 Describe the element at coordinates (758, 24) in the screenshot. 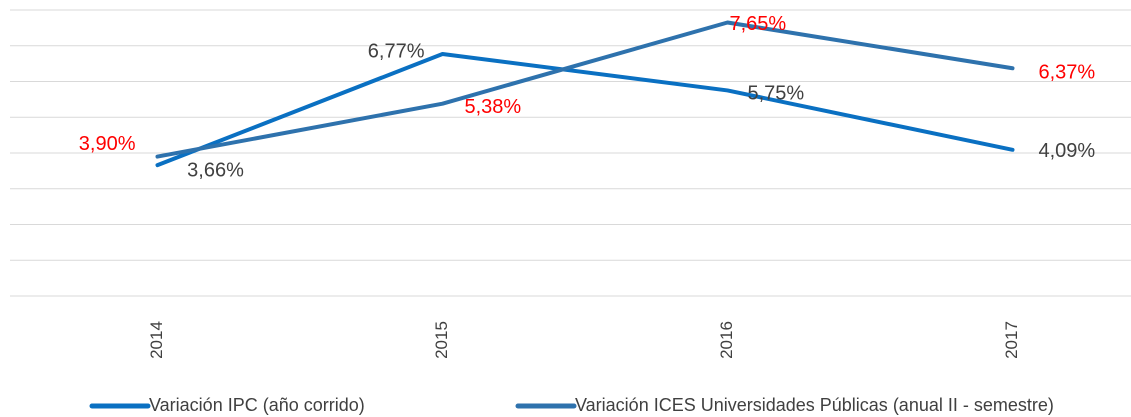

I see `data-label: 7,65%` at that location.